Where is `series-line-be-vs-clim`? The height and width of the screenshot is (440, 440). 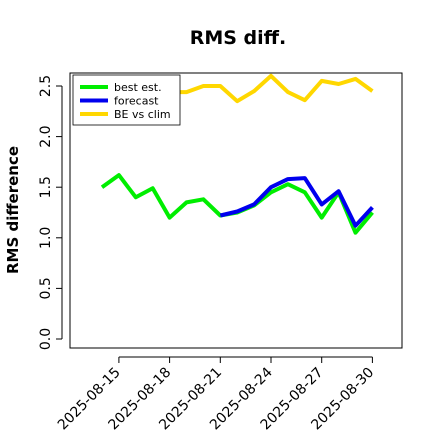 series-line-be-vs-clim is located at coordinates (263, 88).